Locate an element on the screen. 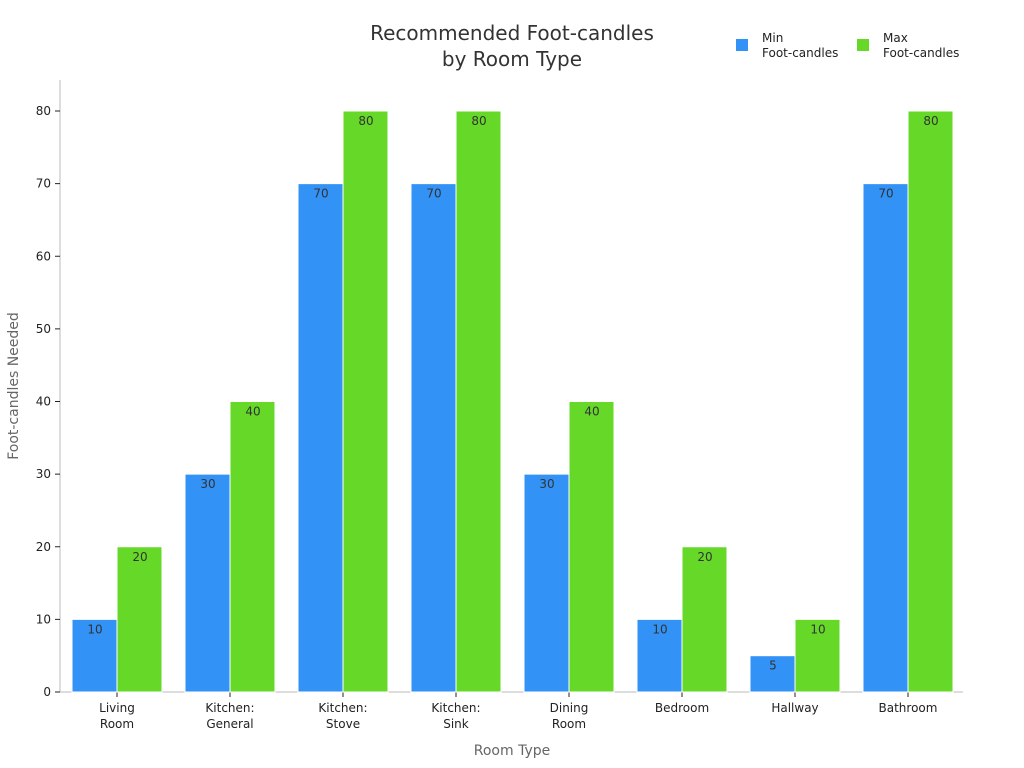 The width and height of the screenshot is (1024, 768). chart-title-line: Recommended Foot-candles is located at coordinates (512, 33).